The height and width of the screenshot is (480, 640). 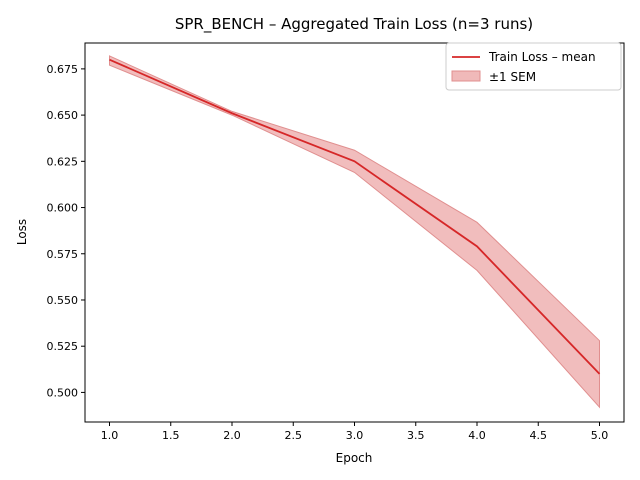 What do you see at coordinates (171, 435) in the screenshot?
I see `x-tick-label: 1.5` at bounding box center [171, 435].